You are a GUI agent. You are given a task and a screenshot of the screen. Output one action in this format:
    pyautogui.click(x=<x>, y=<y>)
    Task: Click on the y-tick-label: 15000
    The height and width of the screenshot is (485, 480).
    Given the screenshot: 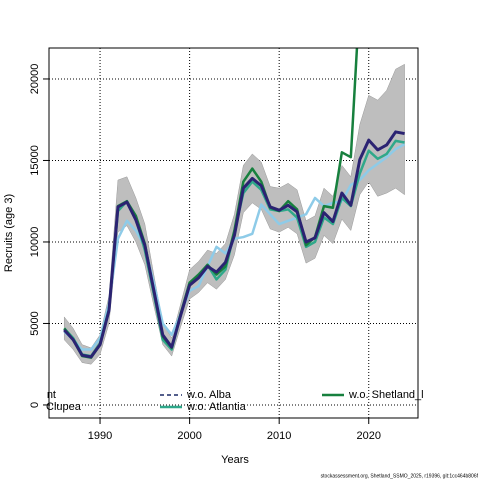 What is the action you would take?
    pyautogui.click(x=35, y=160)
    